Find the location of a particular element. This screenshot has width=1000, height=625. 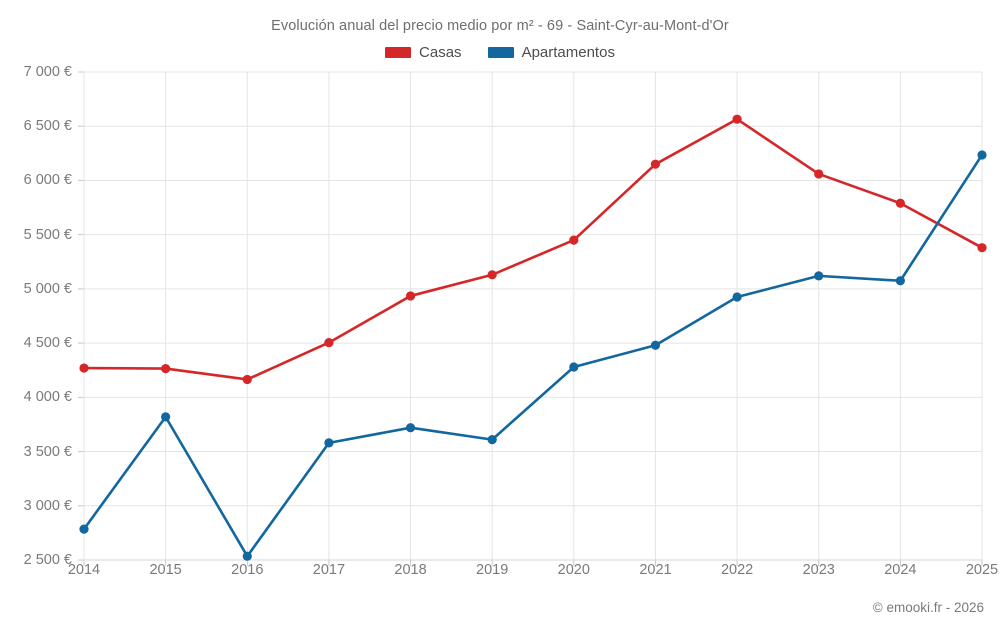

x-axis-label: 2015 is located at coordinates (165, 570).